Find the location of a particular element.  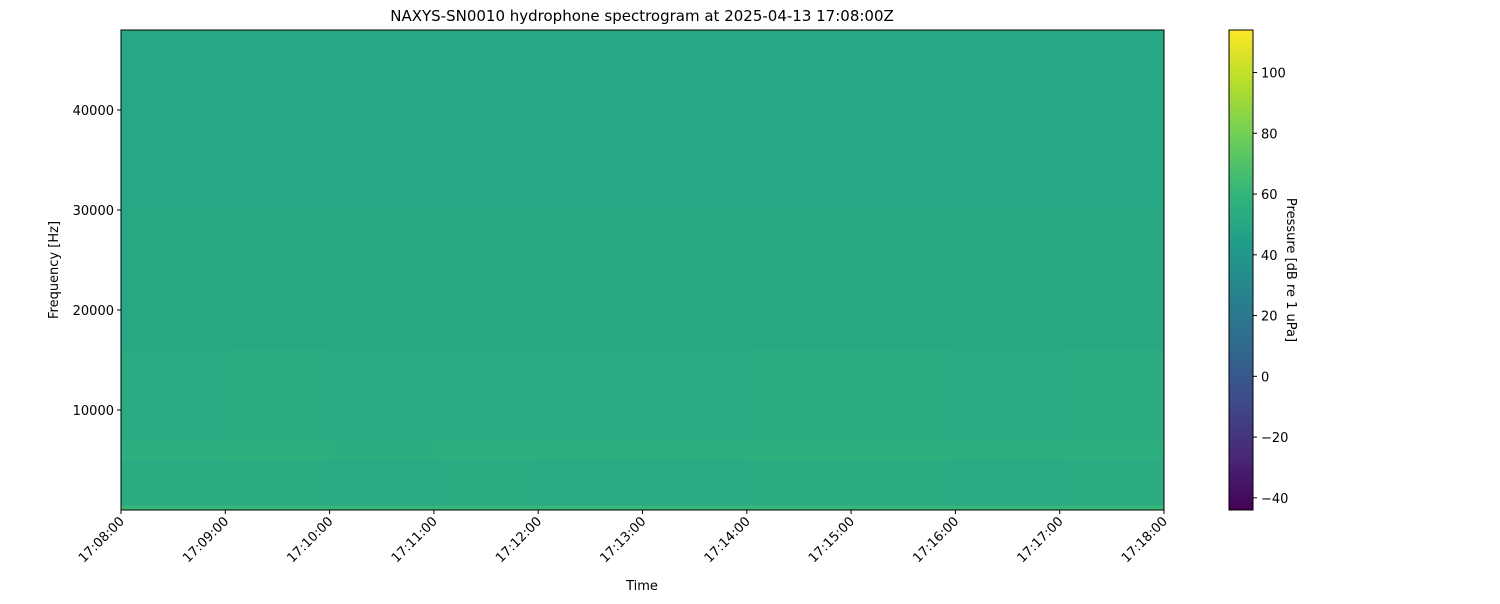

colorbar-tick-label: −40 is located at coordinates (1274, 499).